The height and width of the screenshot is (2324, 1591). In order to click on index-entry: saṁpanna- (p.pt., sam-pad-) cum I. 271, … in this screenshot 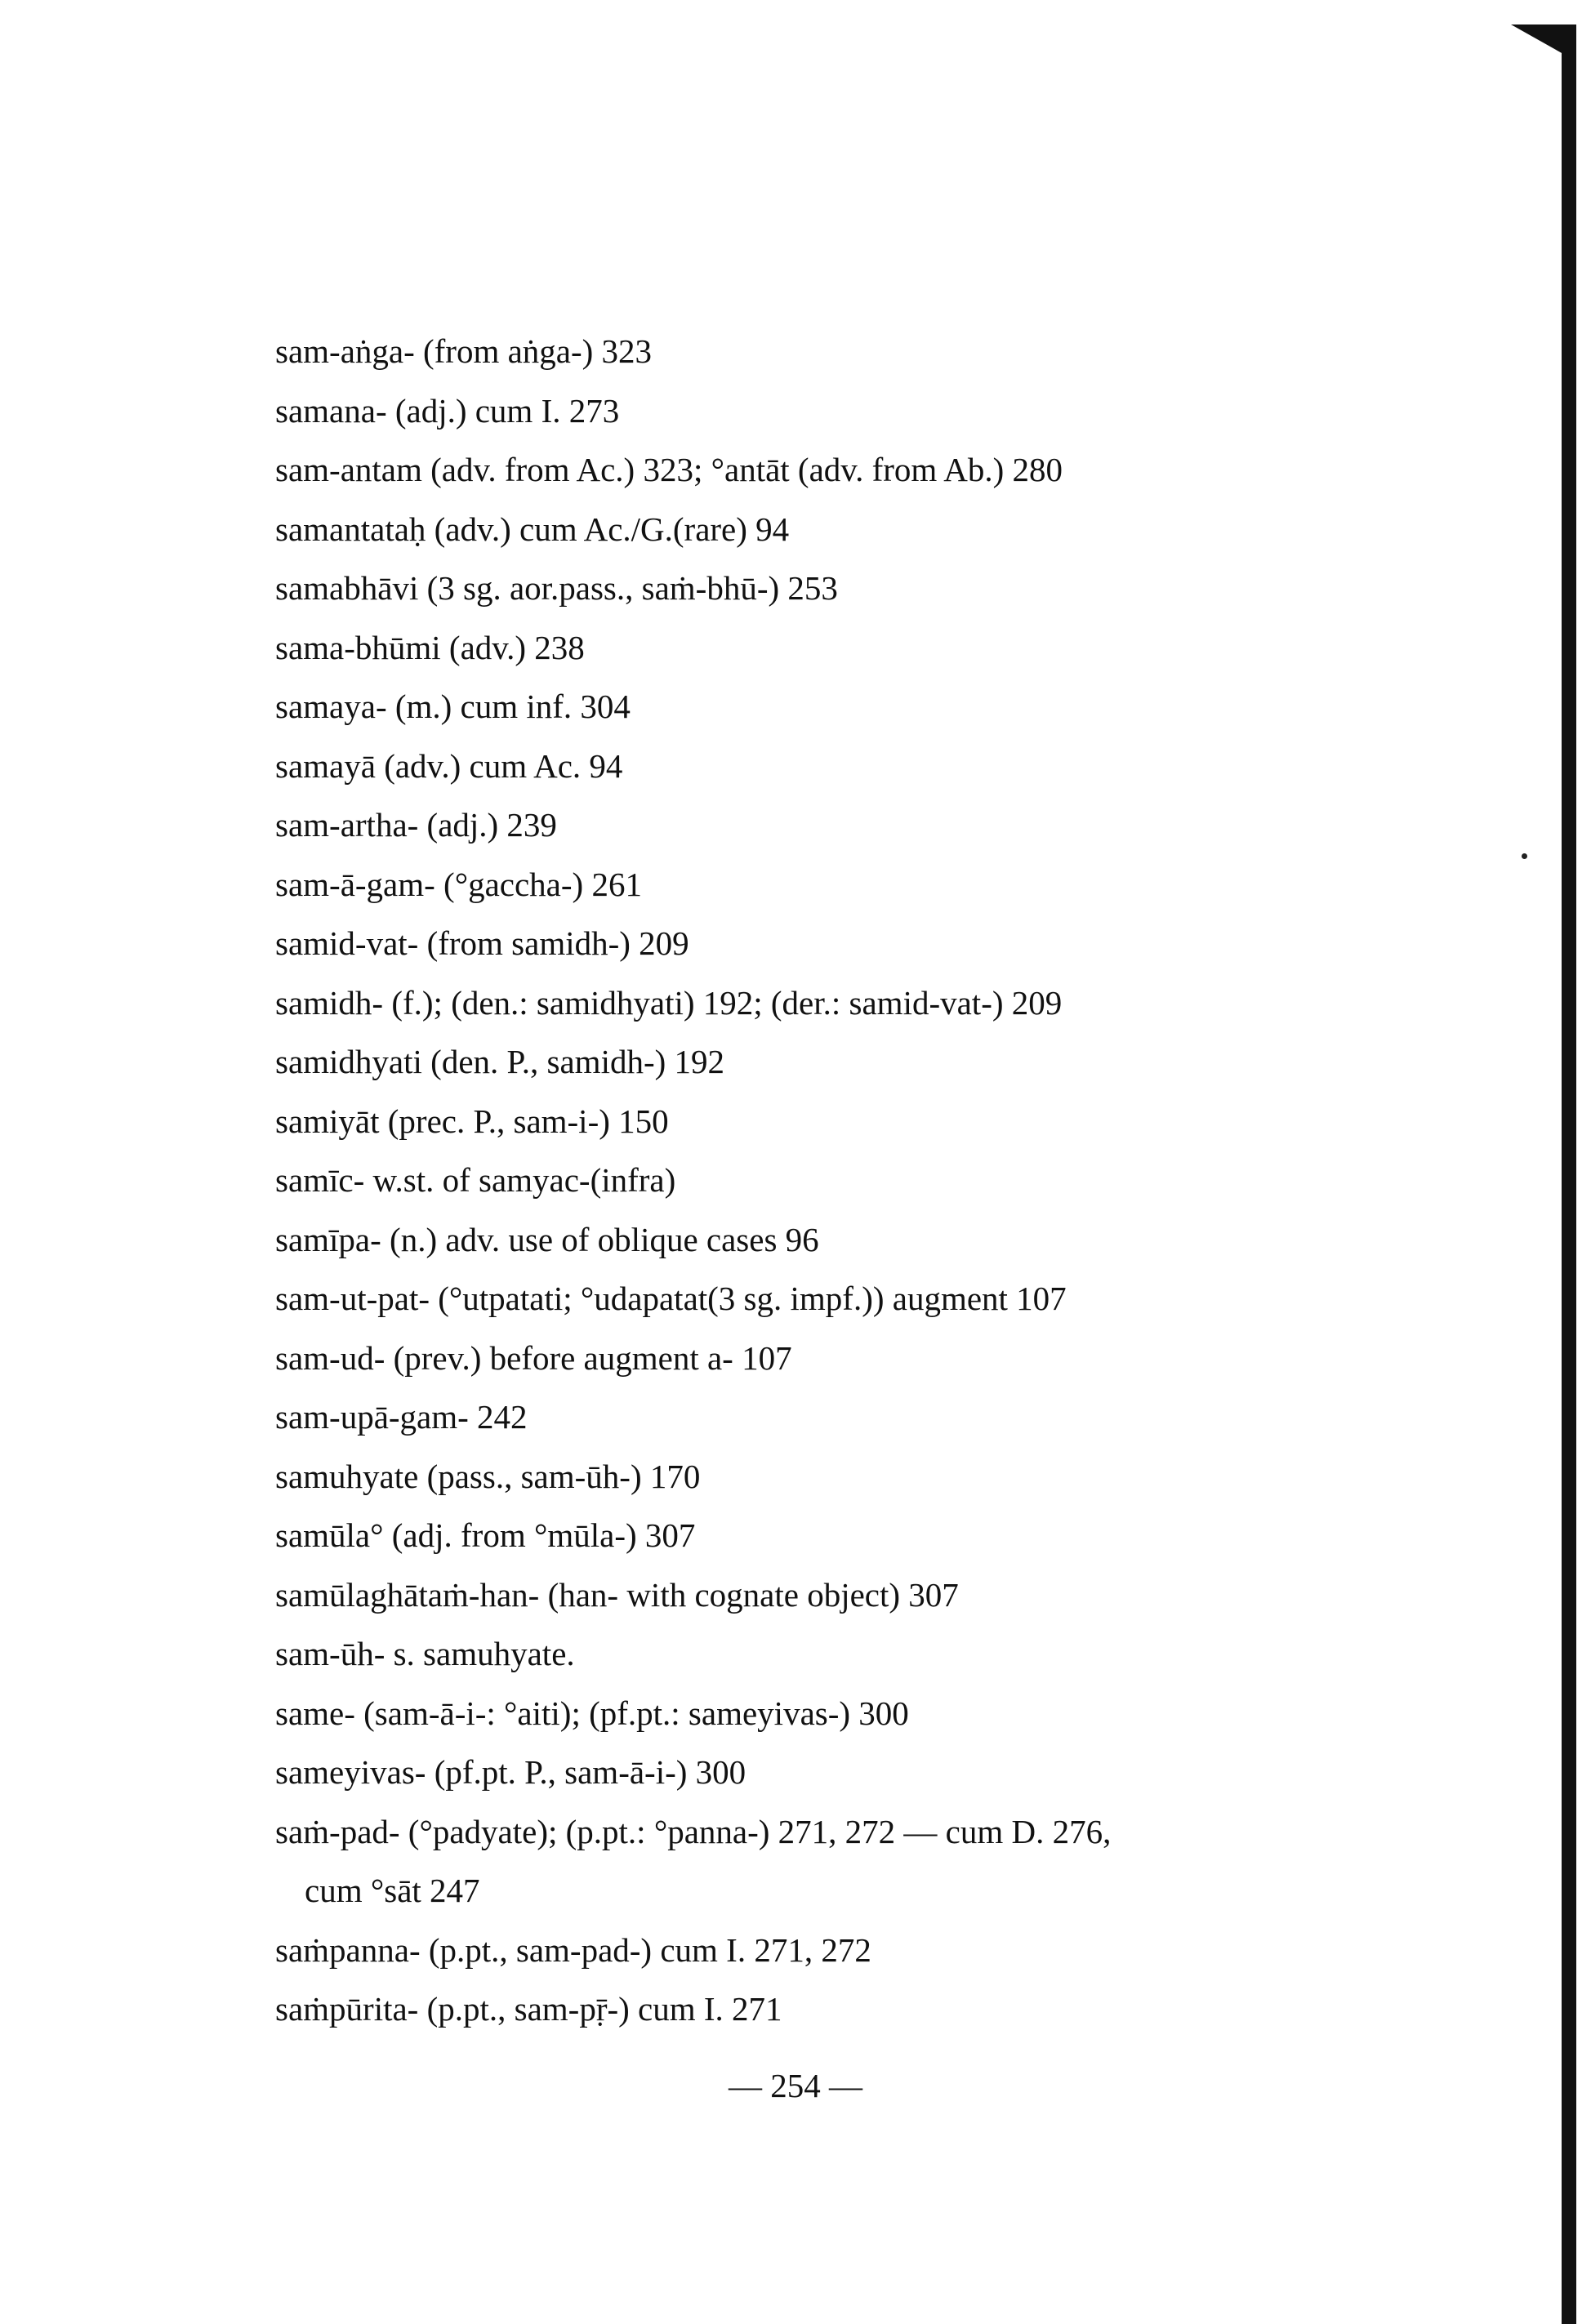, I will do `click(573, 1950)`.